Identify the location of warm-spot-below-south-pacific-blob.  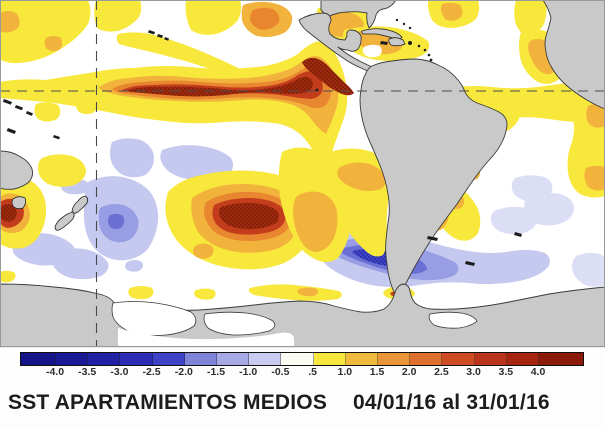
(203, 251).